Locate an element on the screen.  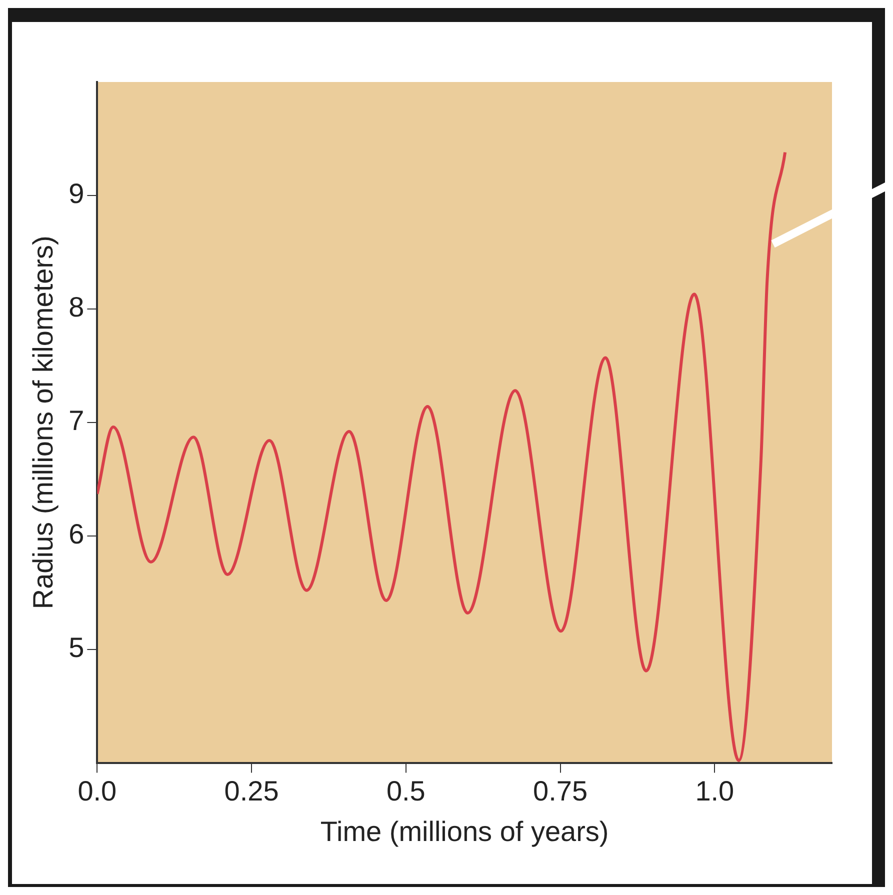
y-tick-label: 6 is located at coordinates (76, 534).